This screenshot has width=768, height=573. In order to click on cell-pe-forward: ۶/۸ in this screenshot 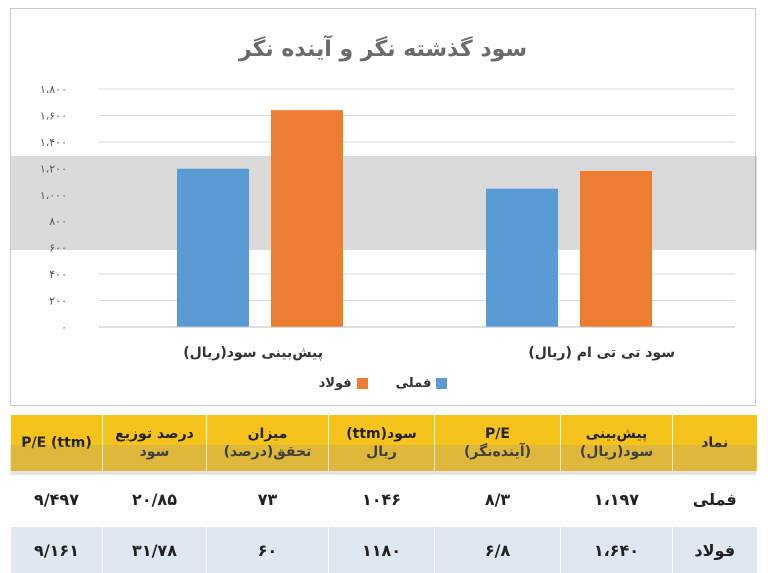, I will do `click(497, 550)`.